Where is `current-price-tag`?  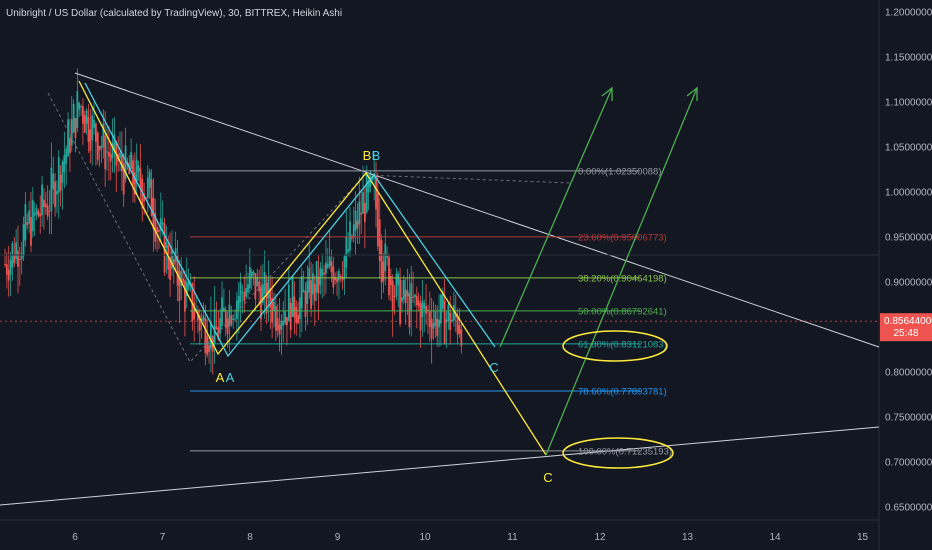 current-price-tag is located at coordinates (906, 327).